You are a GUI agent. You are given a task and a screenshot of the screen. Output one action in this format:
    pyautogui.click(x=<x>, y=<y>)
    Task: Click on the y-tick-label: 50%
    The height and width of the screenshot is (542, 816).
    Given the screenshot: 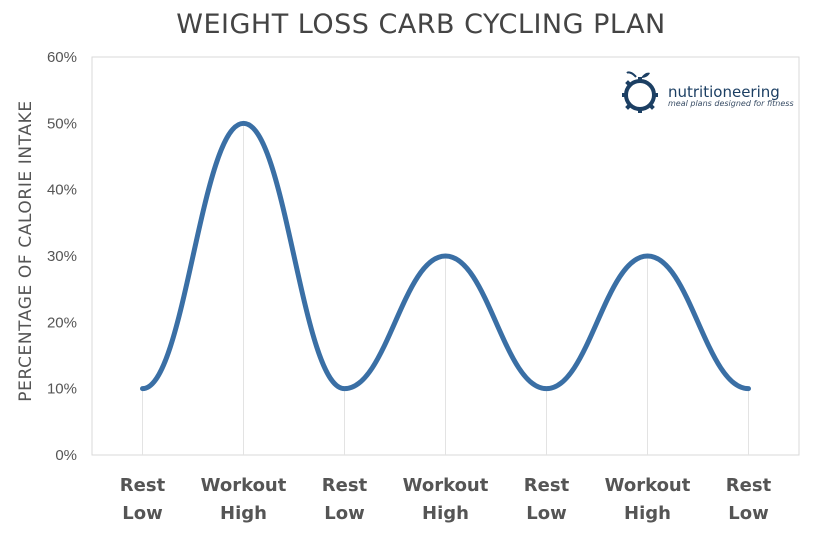 What is the action you would take?
    pyautogui.click(x=62, y=123)
    